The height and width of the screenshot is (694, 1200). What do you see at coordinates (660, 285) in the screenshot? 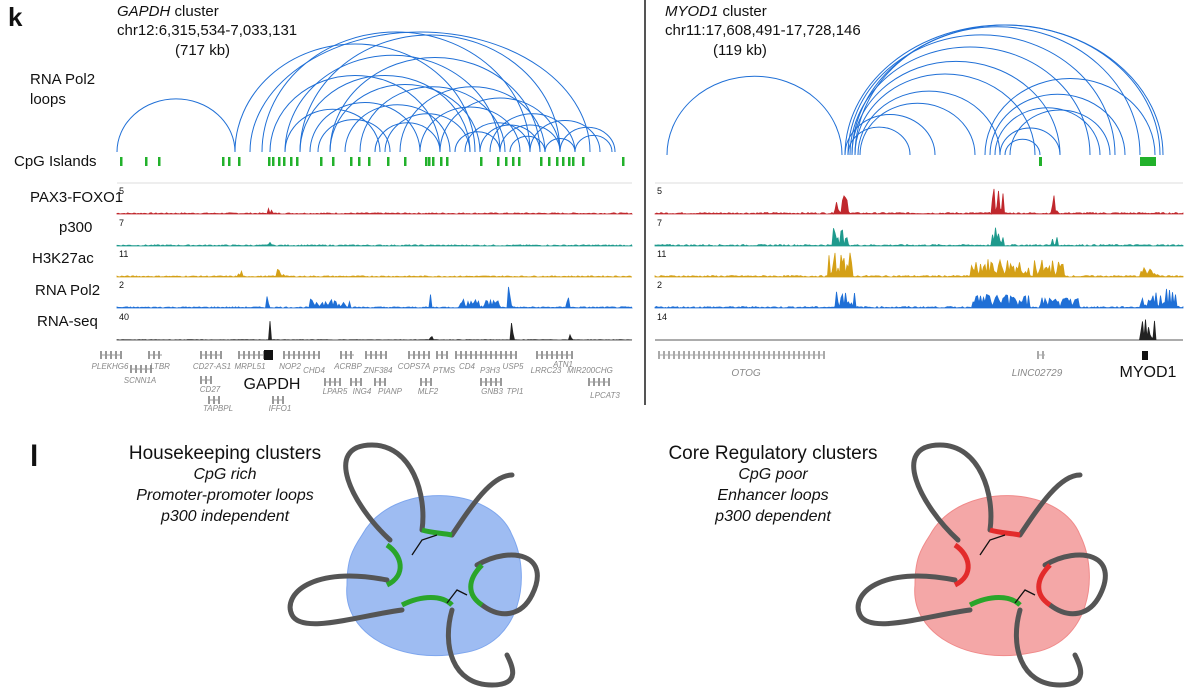
I see `track-scale: 2` at bounding box center [660, 285].